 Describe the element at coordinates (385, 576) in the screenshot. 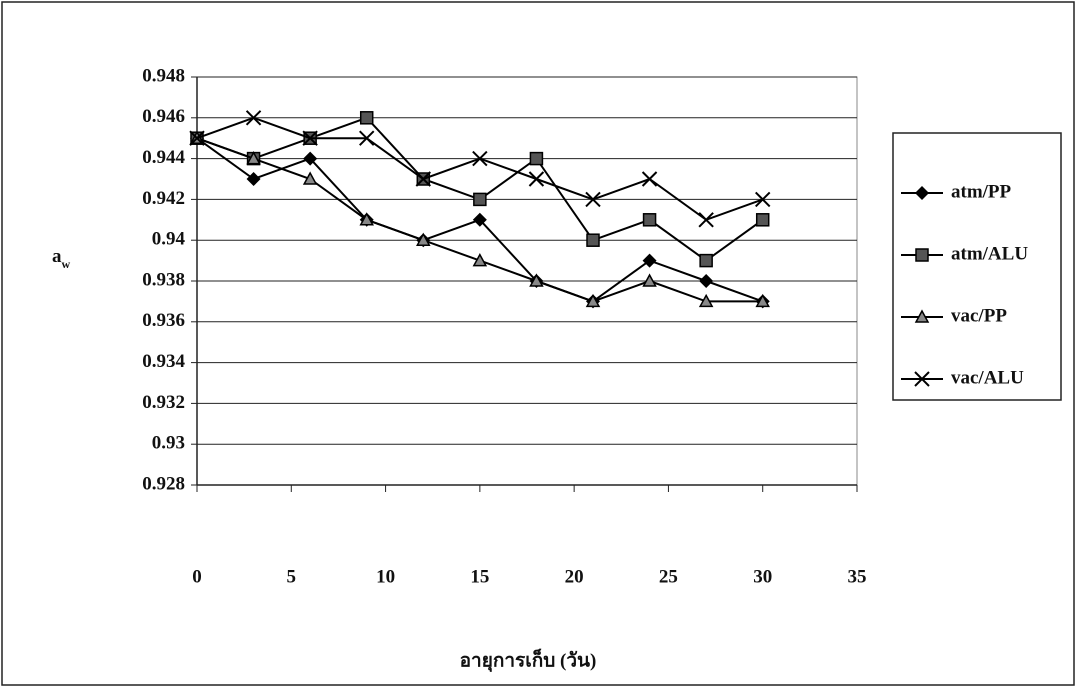

I see `x-tick-label: 10` at that location.